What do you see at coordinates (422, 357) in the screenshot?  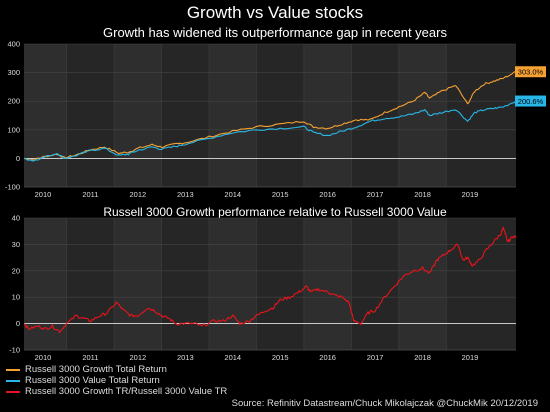 I see `bottom-x-tick-label: 2018` at bounding box center [422, 357].